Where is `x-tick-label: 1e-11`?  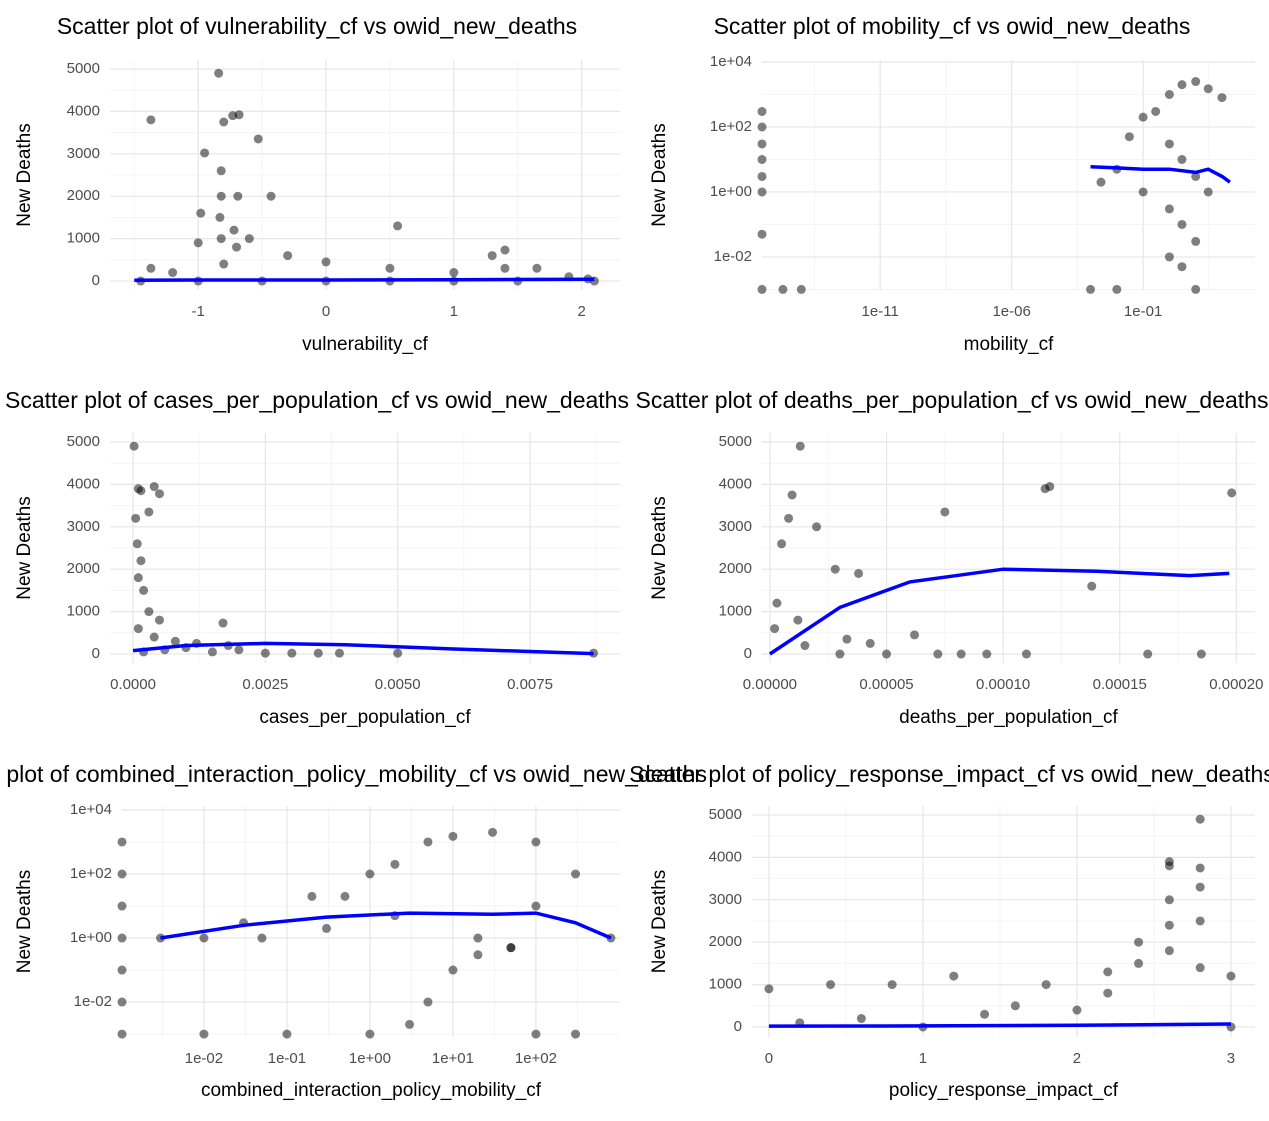 x-tick-label: 1e-11 is located at coordinates (880, 311).